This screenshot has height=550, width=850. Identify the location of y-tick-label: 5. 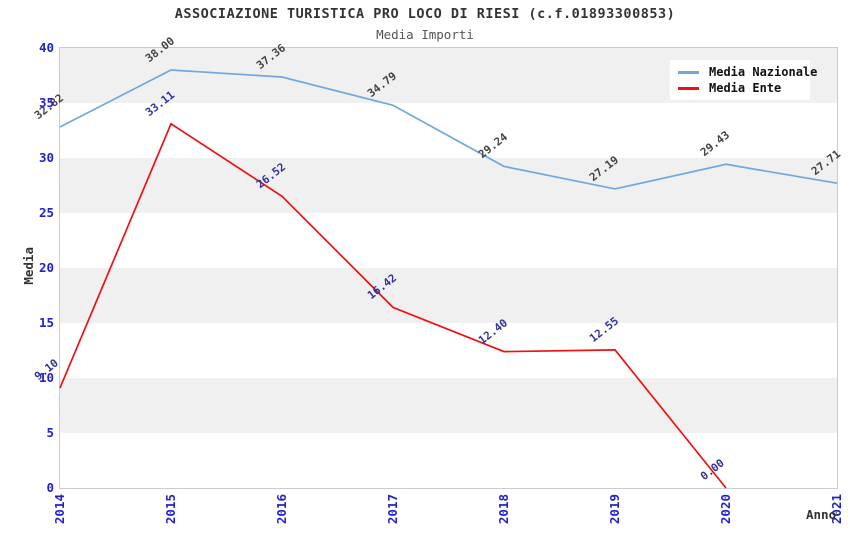
(50, 432).